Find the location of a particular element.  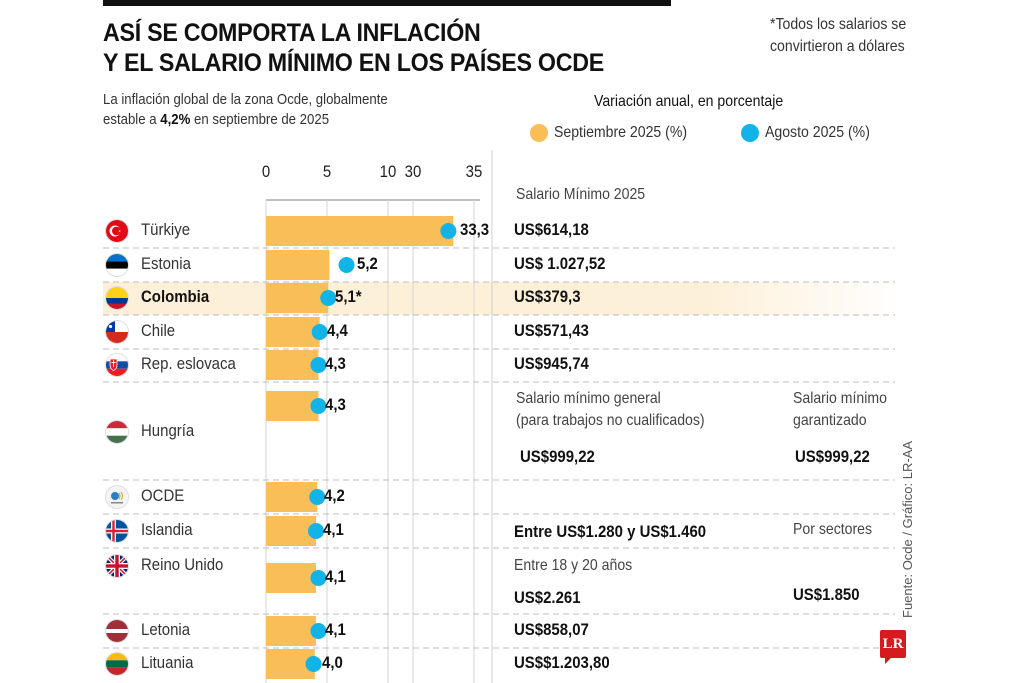

legend-label: Septiembre 2025 (%) is located at coordinates (621, 132).